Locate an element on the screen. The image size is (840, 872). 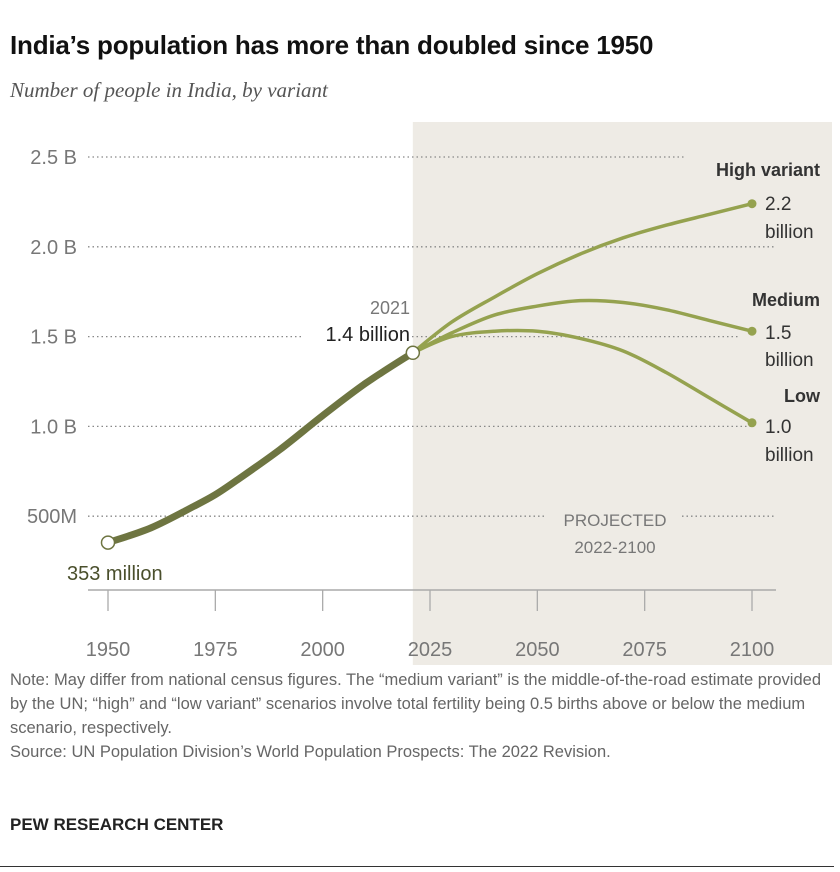
series-name-label: High variant is located at coordinates (768, 170).